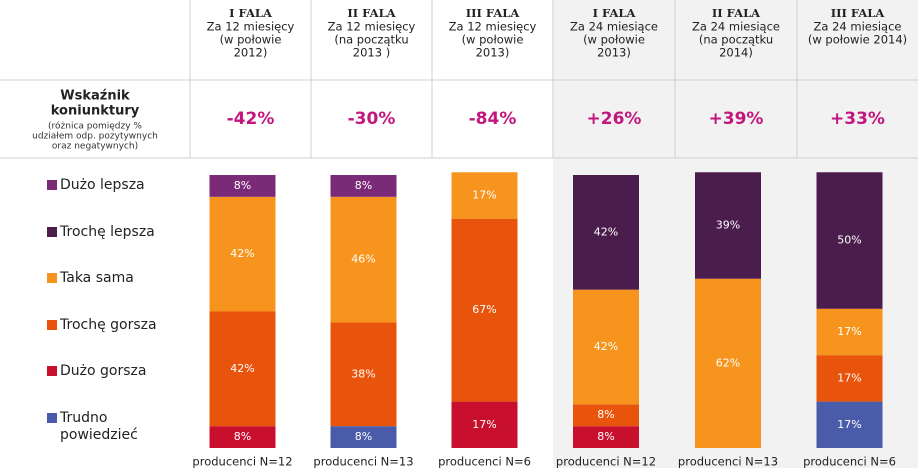 The image size is (918, 468). Describe the element at coordinates (97, 278) in the screenshot. I see `legend-label: Taka sama` at that location.